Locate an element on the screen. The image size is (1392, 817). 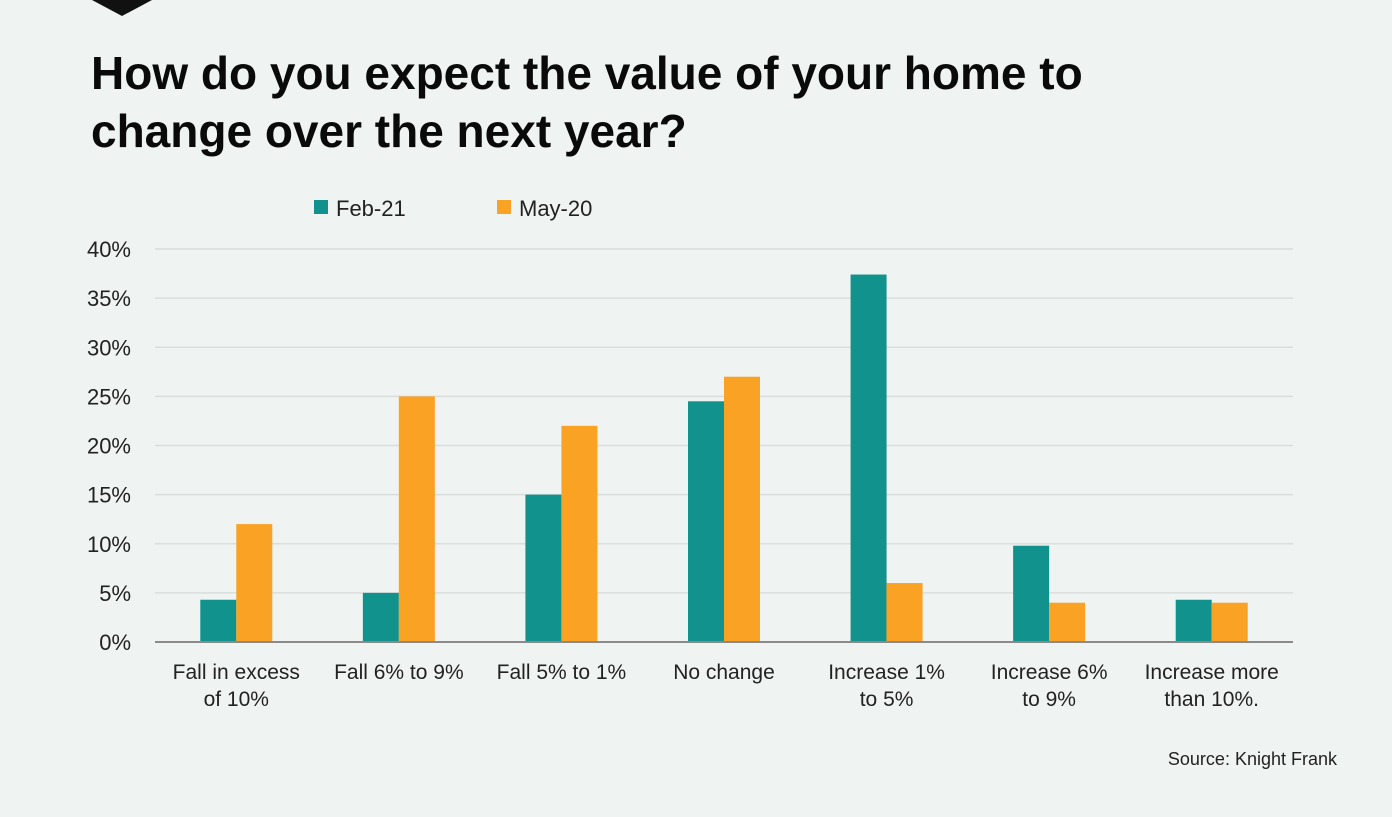
x-tick-label-line: Fall 5% to 1% is located at coordinates (562, 672).